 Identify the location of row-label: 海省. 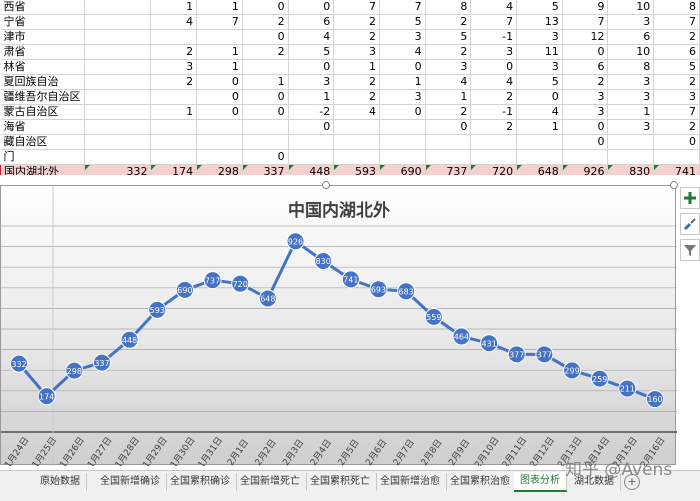
(42, 127).